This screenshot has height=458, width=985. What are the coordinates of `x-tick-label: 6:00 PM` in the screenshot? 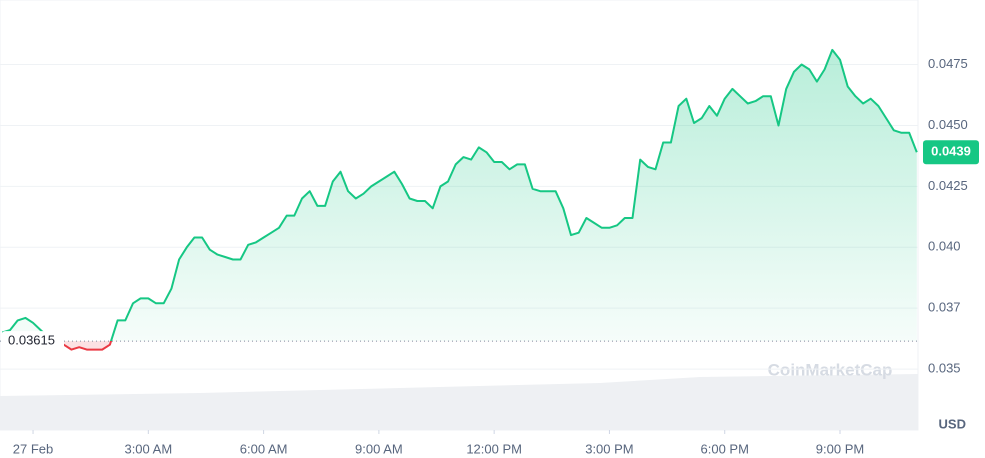 It's located at (725, 448).